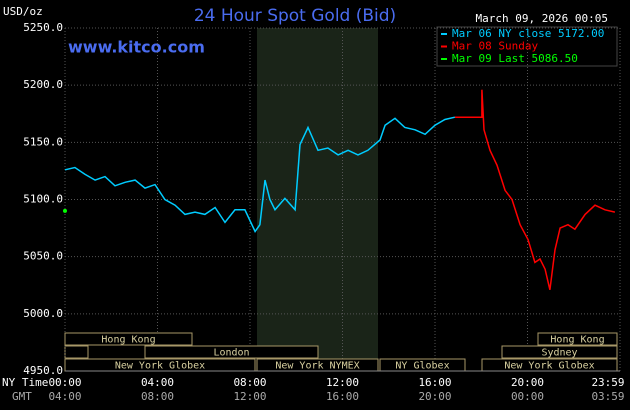 This screenshot has width=630, height=410. What do you see at coordinates (528, 33) in the screenshot?
I see `legend-label: Mar 06 NY close 5172.00` at bounding box center [528, 33].